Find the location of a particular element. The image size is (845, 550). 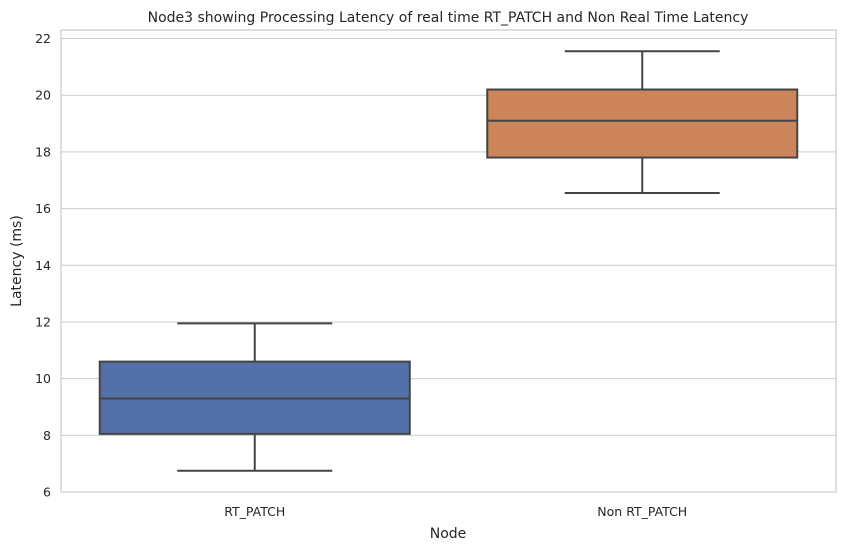

iqr-box is located at coordinates (642, 123).